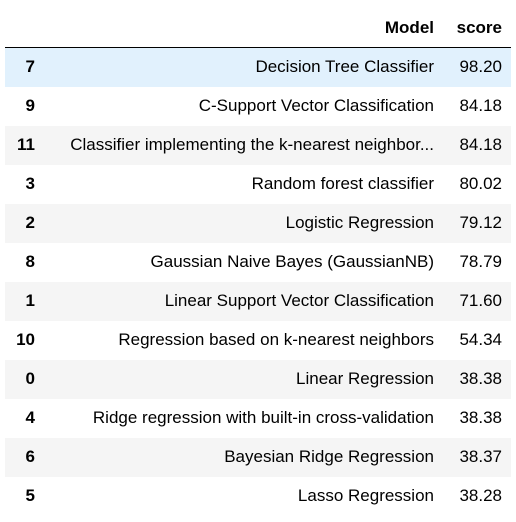  I want to click on header-row: Model score, so click(258, 28).